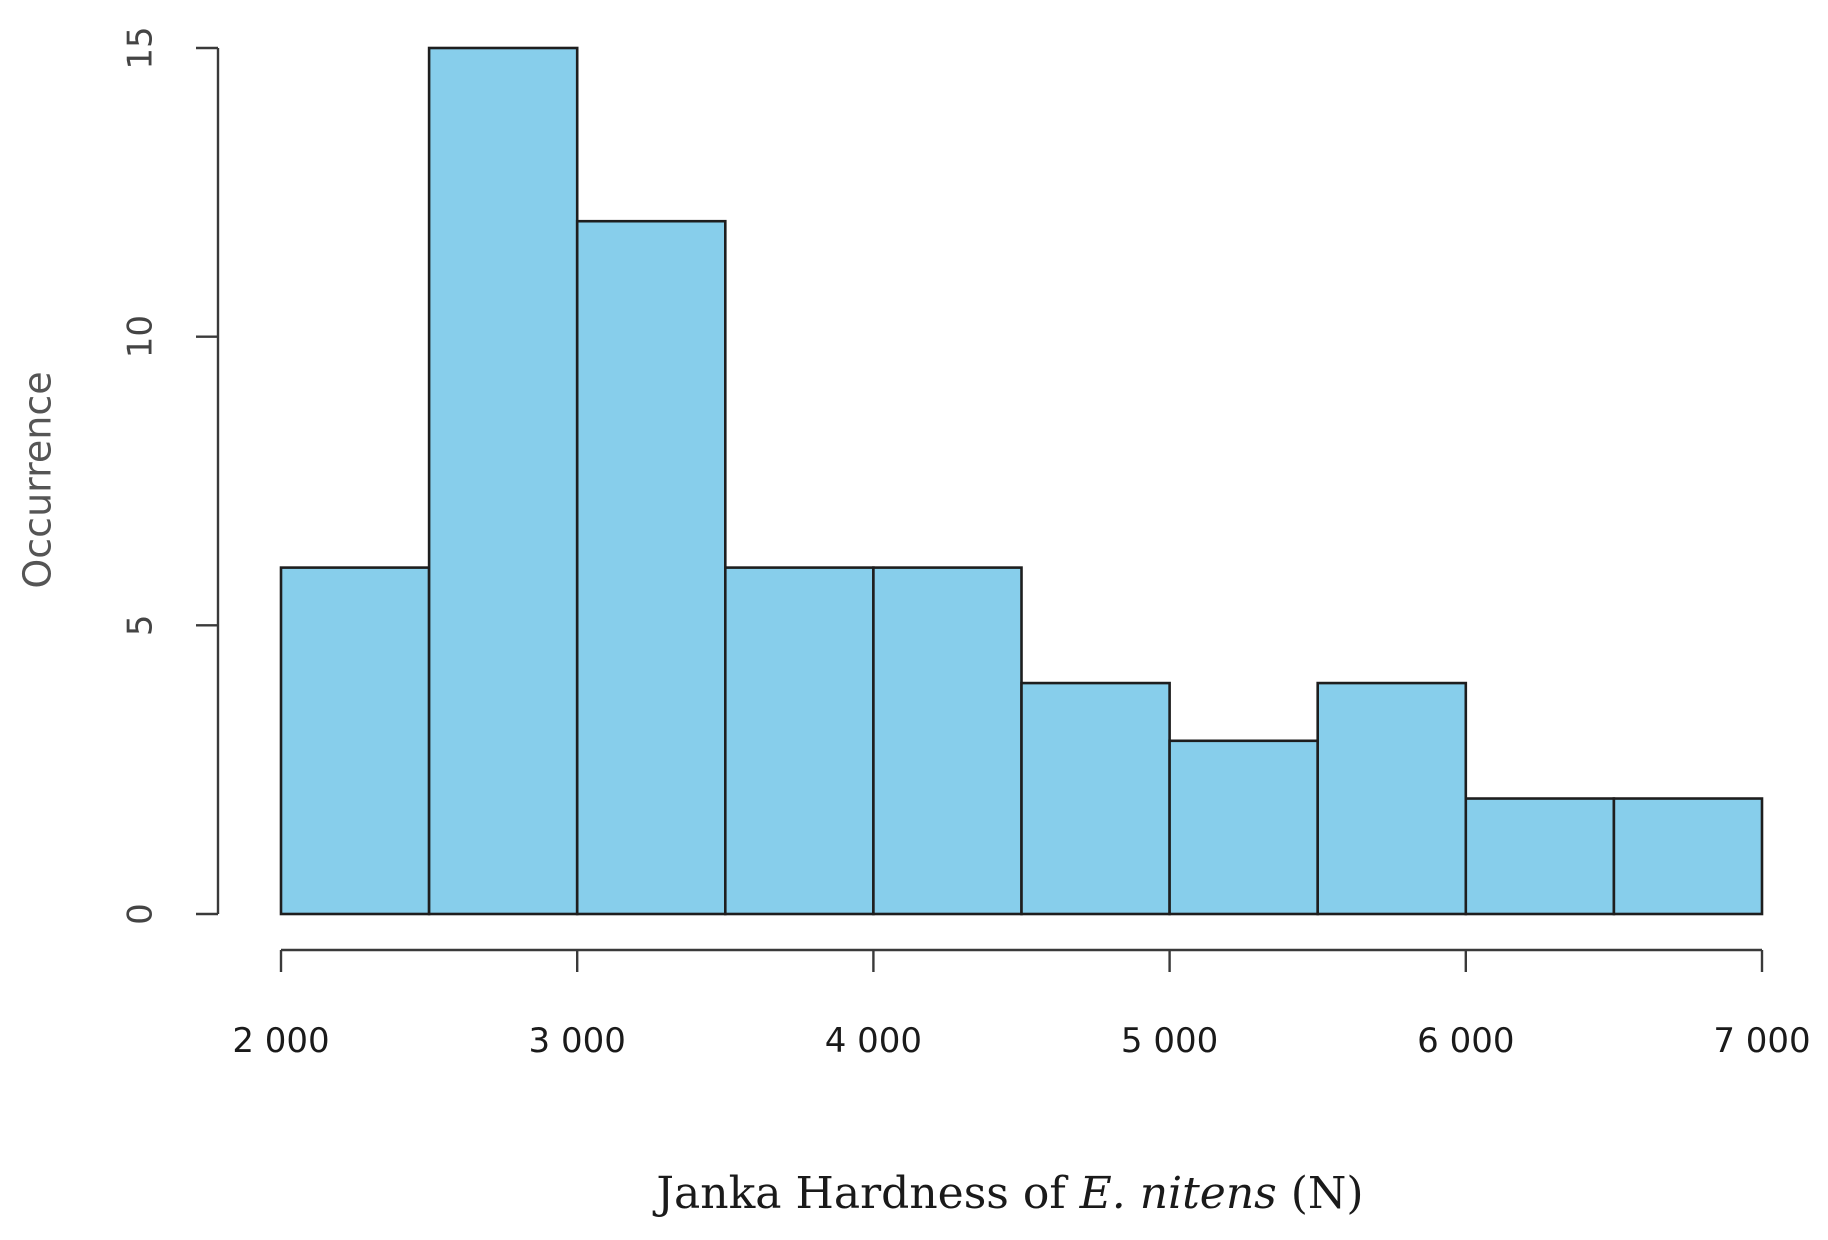  Describe the element at coordinates (141, 336) in the screenshot. I see `y-tick-label-10: 10` at that location.